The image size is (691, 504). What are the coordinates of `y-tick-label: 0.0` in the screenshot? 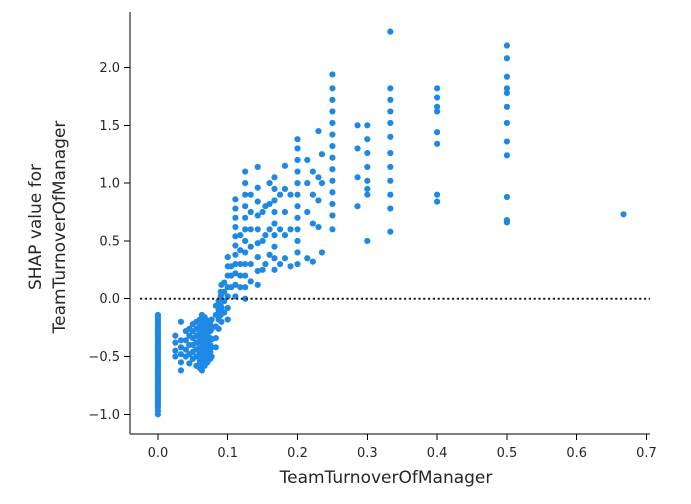 It's located at (109, 299).